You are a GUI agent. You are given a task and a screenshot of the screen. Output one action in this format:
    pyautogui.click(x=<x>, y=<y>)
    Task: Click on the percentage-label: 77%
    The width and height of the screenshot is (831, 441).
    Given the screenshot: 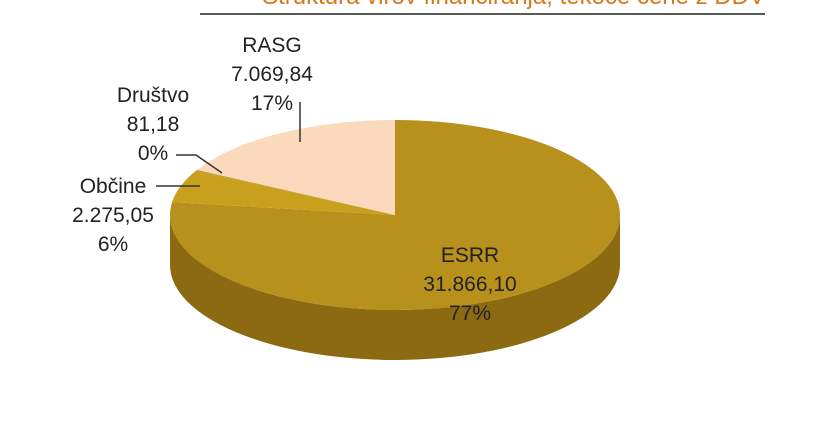 What is the action you would take?
    pyautogui.click(x=470, y=313)
    